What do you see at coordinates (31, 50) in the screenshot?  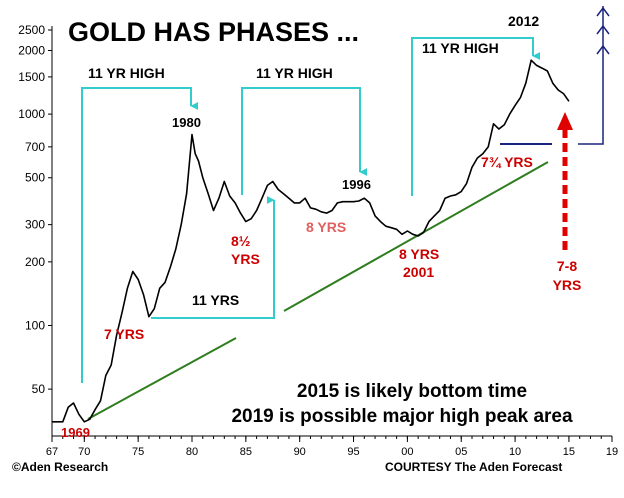 I see `y-tick-label: 2000` at bounding box center [31, 50].